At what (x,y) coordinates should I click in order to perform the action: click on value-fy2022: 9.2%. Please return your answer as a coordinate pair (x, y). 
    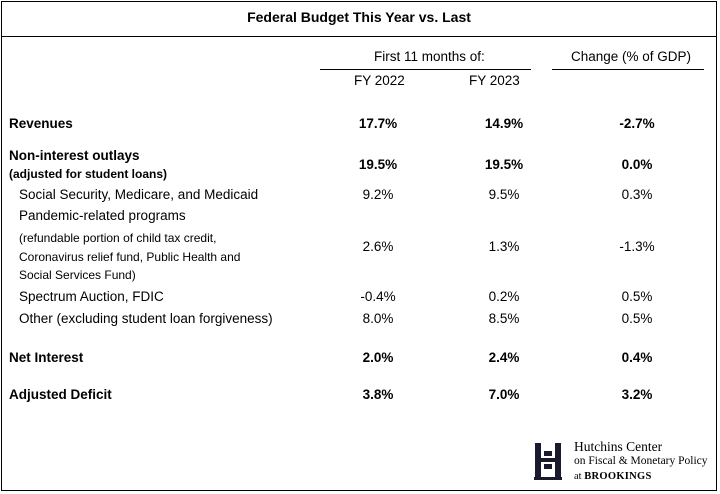
    Looking at the image, I should click on (378, 194).